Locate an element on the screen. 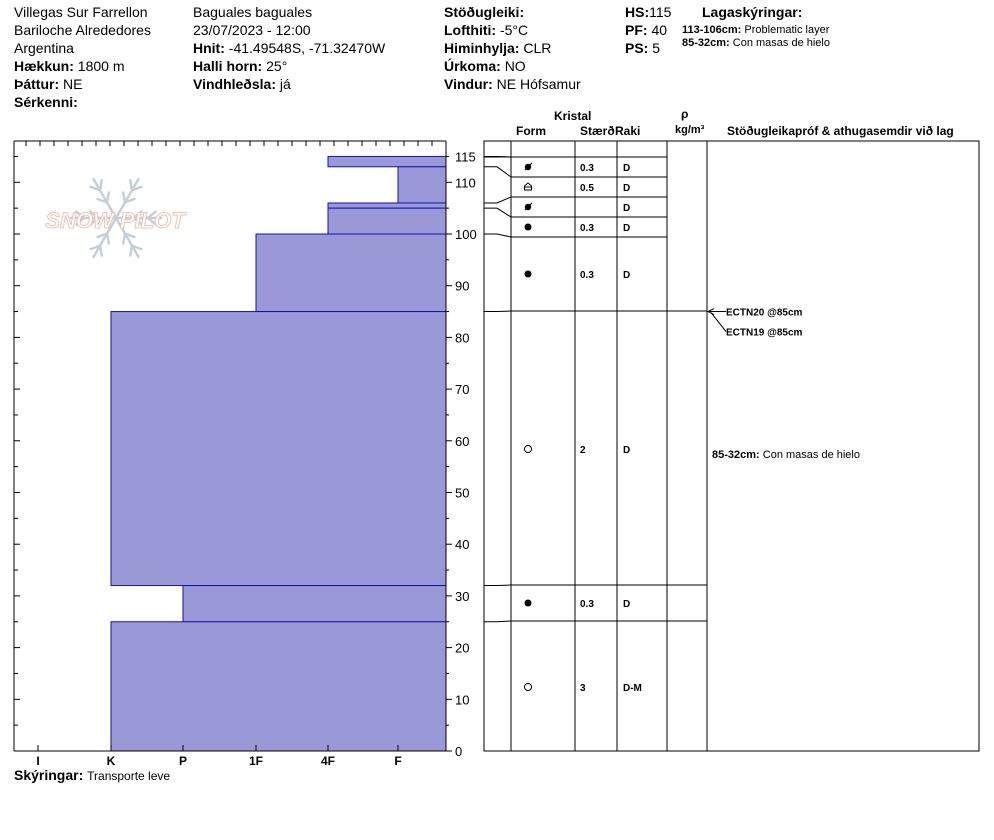 The image size is (994, 840). observation-name: Baguales baguales is located at coordinates (253, 12).